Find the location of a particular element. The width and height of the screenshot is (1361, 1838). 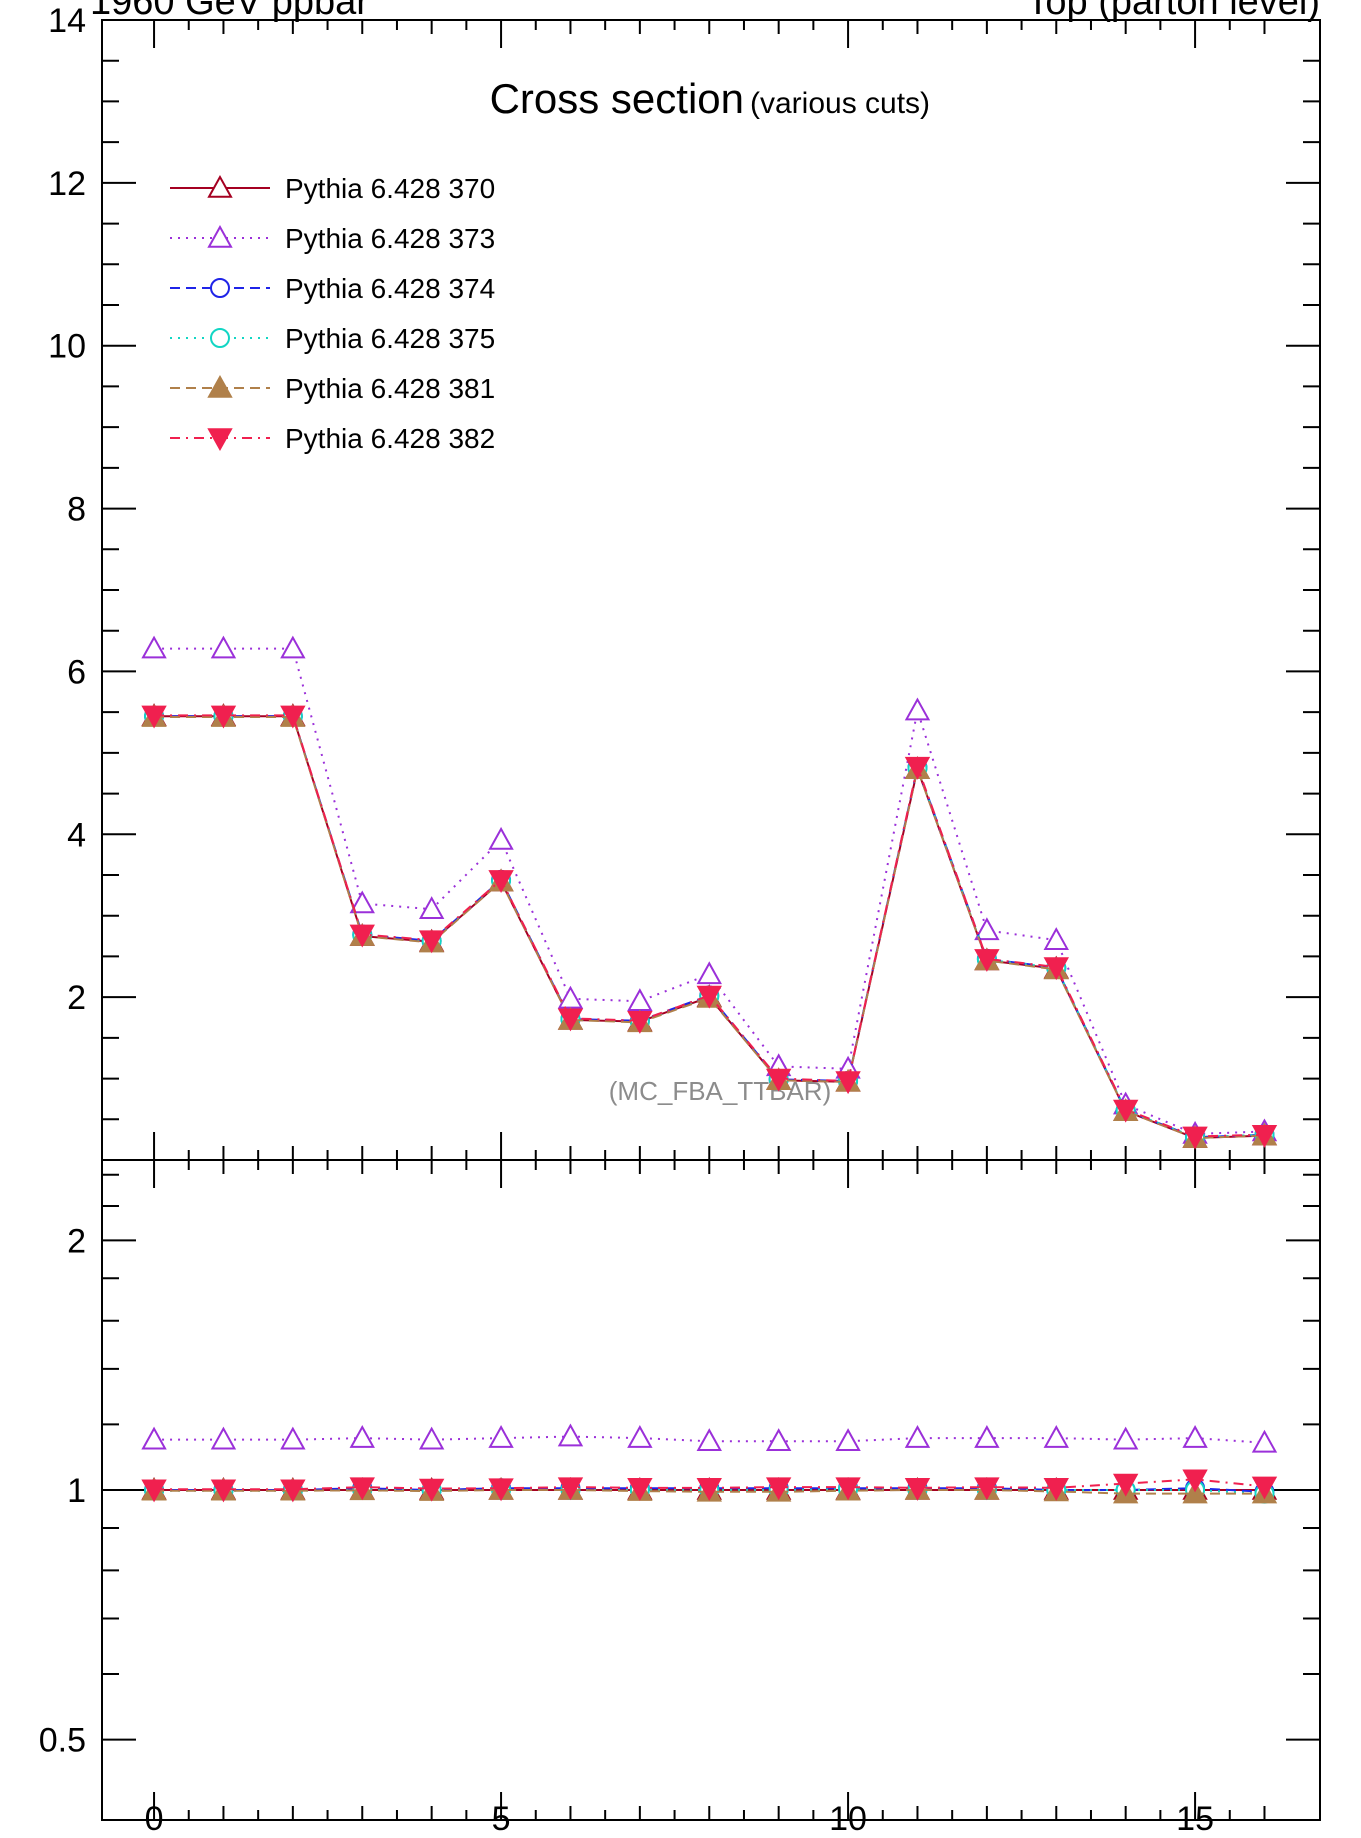

plot-title: Cross section is located at coordinates (617, 98).